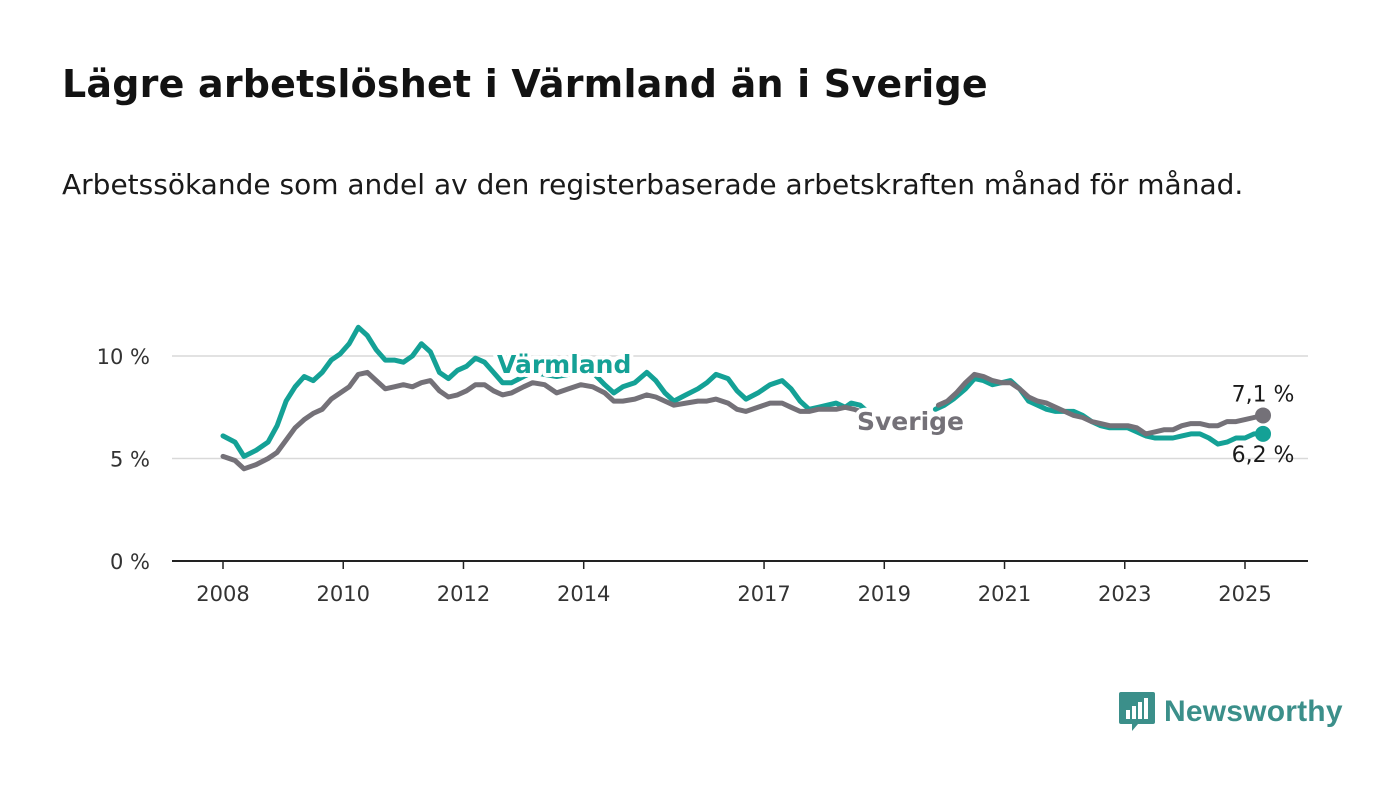 The width and height of the screenshot is (1400, 794). I want to click on series-lines, so click(746, 398).